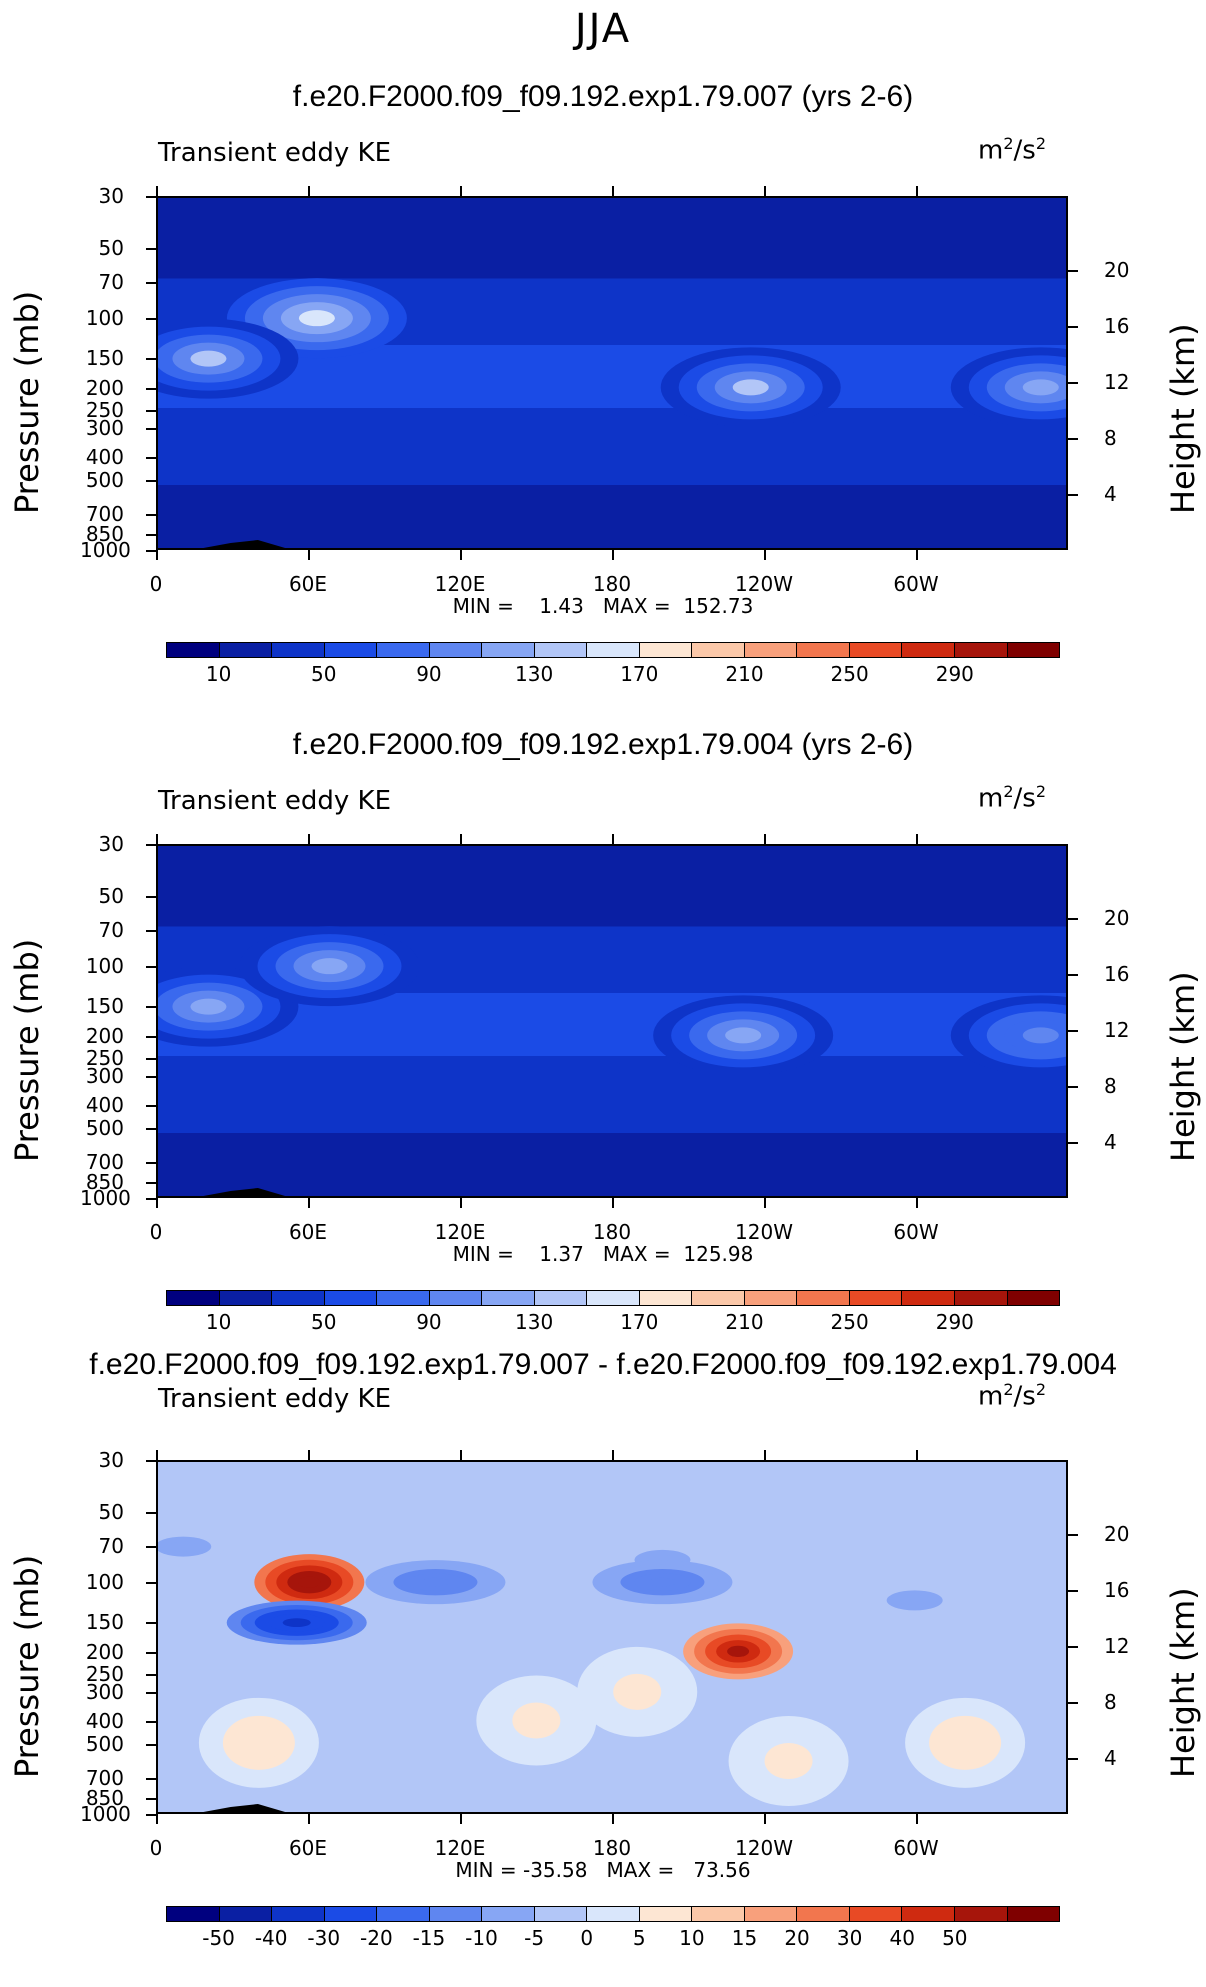  Describe the element at coordinates (218, 1938) in the screenshot. I see `colorbar-label: -50` at that location.